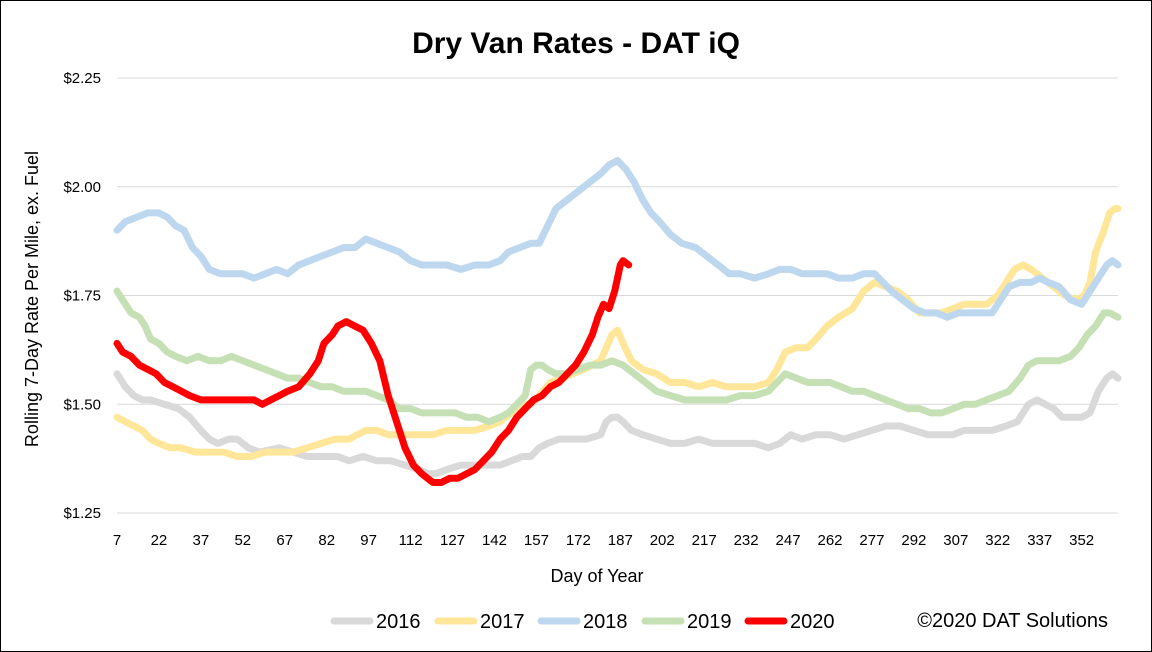  What do you see at coordinates (1012, 621) in the screenshot?
I see `copyright-credit: ©2020 DAT Solutions` at bounding box center [1012, 621].